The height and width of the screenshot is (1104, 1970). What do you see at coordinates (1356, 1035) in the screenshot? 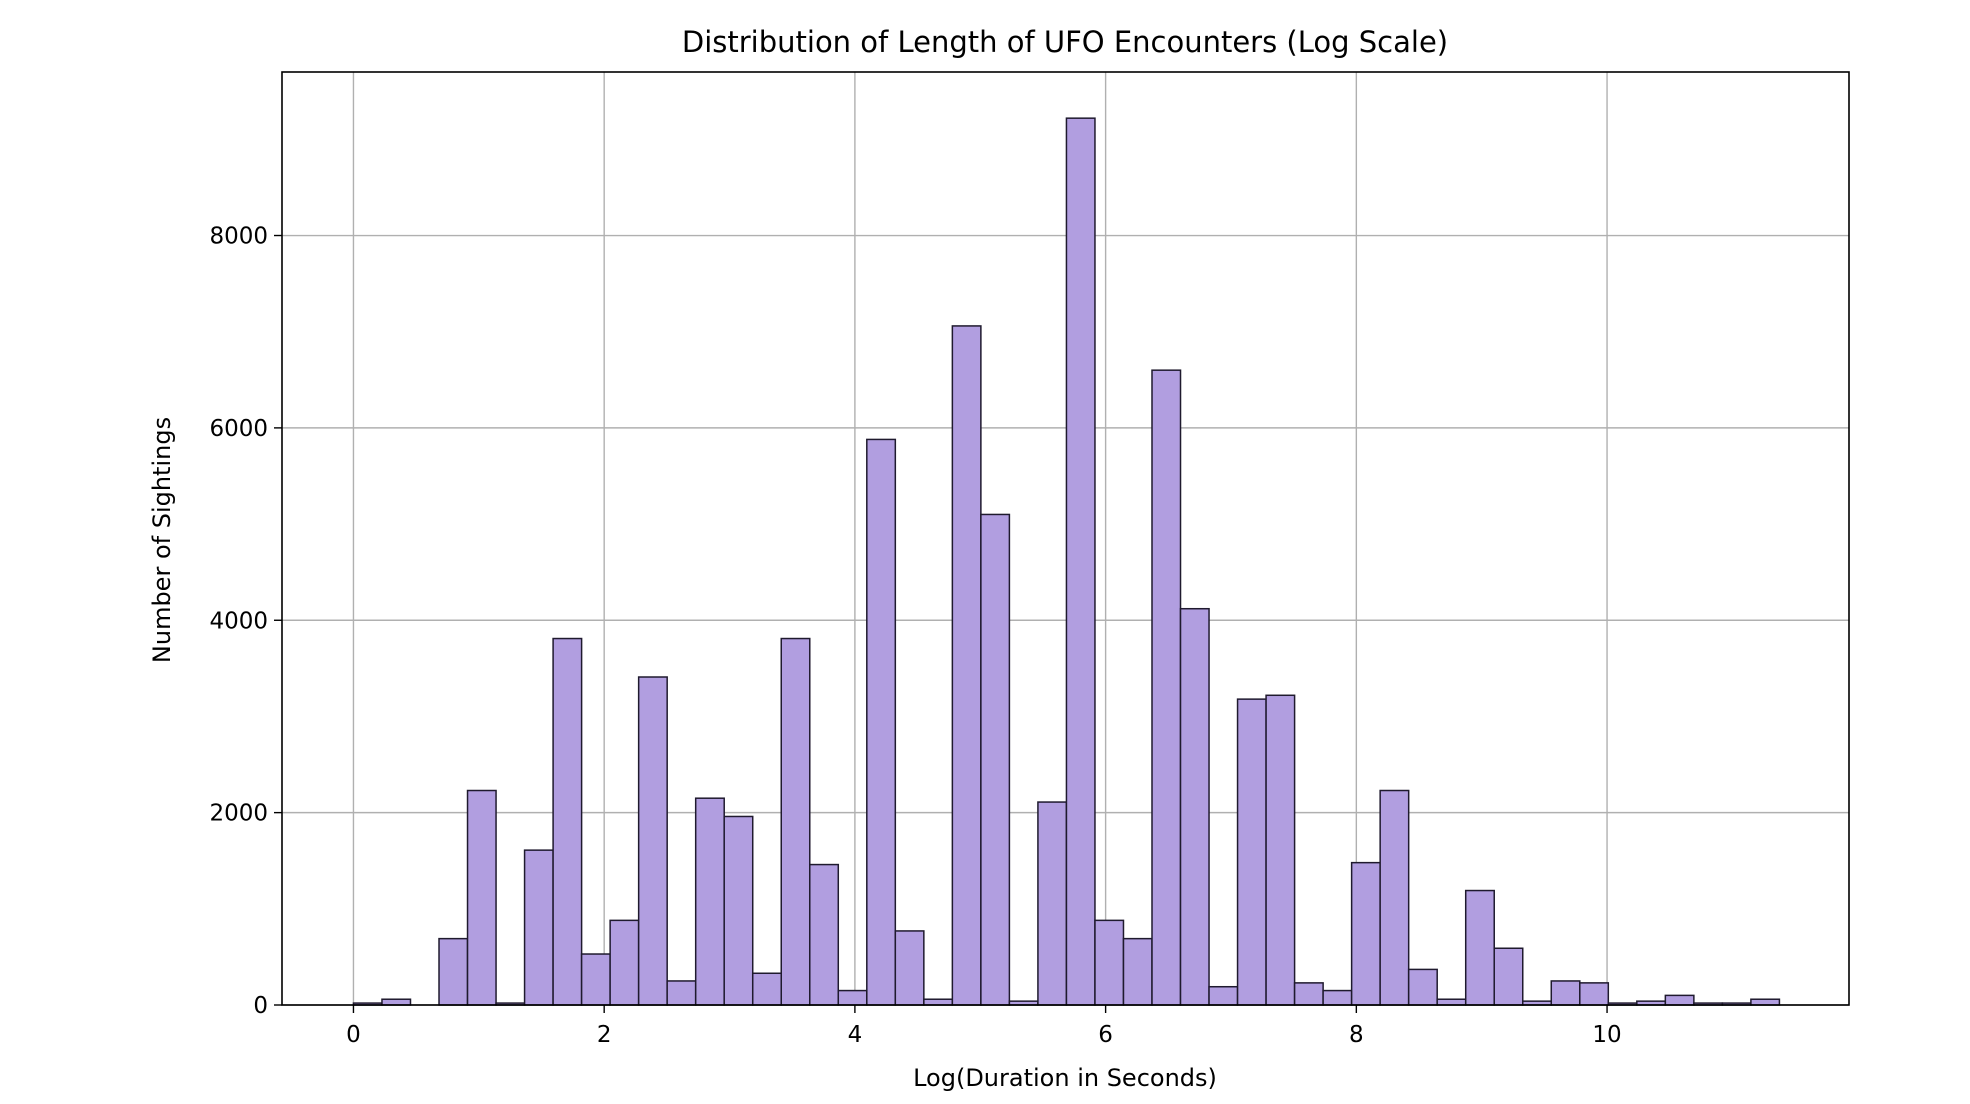
I see `x-tick-label: 8` at bounding box center [1356, 1035].